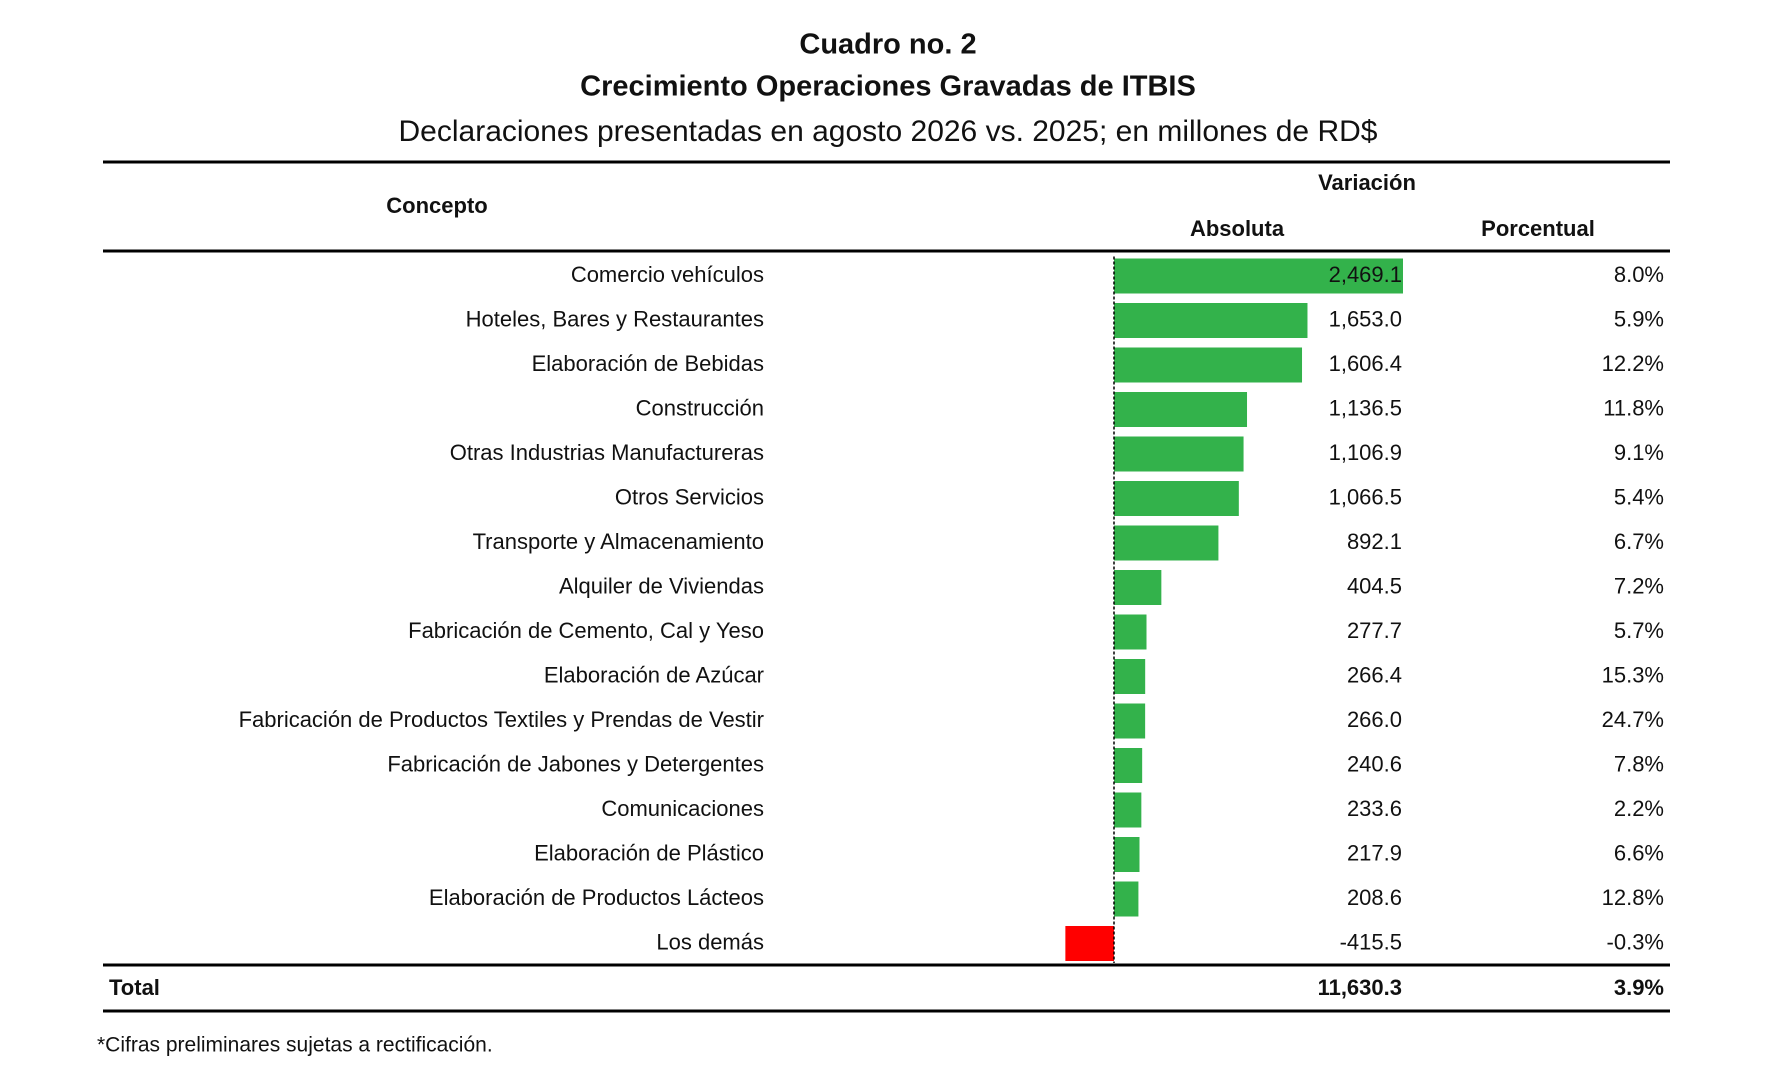  Describe the element at coordinates (667, 274) in the screenshot. I see `concepto: Comercio vehículos` at that location.